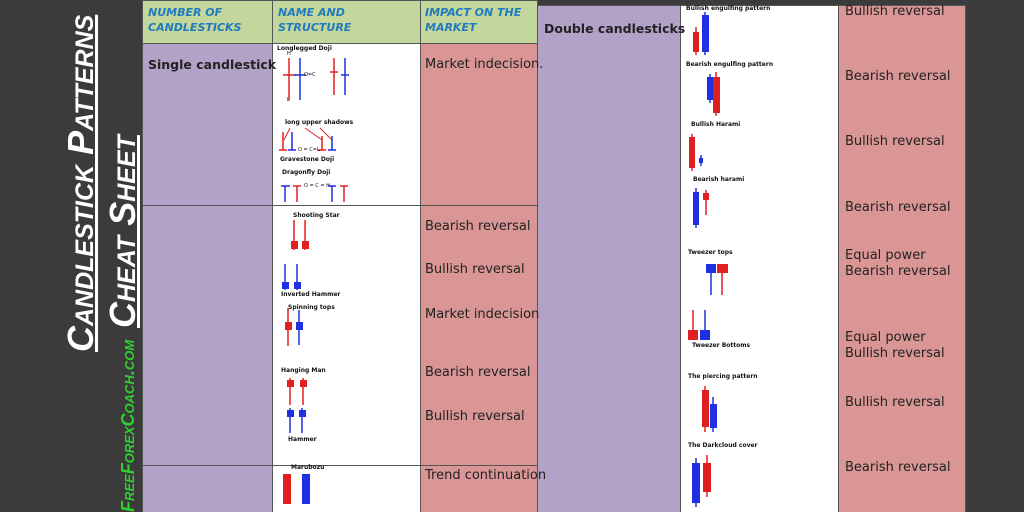 Image resolution: width=1024 pixels, height=512 pixels. I want to click on group-label: Single candlestick, so click(212, 64).